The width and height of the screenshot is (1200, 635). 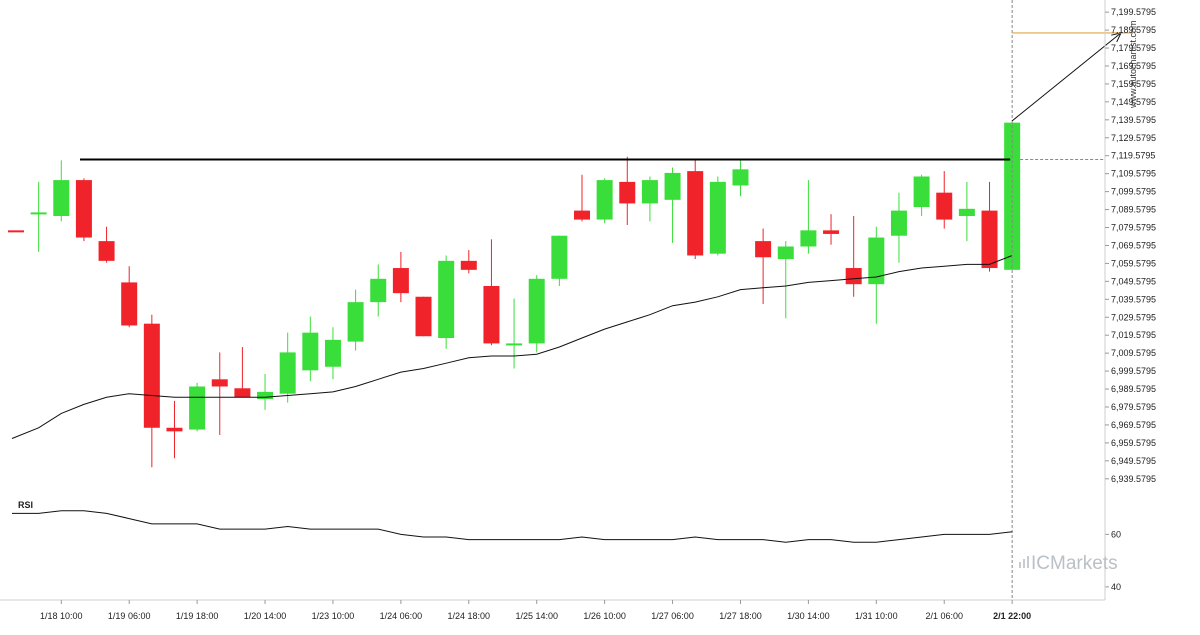 What do you see at coordinates (1133, 30) in the screenshot?
I see `y-tick-label: 7,189.5795` at bounding box center [1133, 30].